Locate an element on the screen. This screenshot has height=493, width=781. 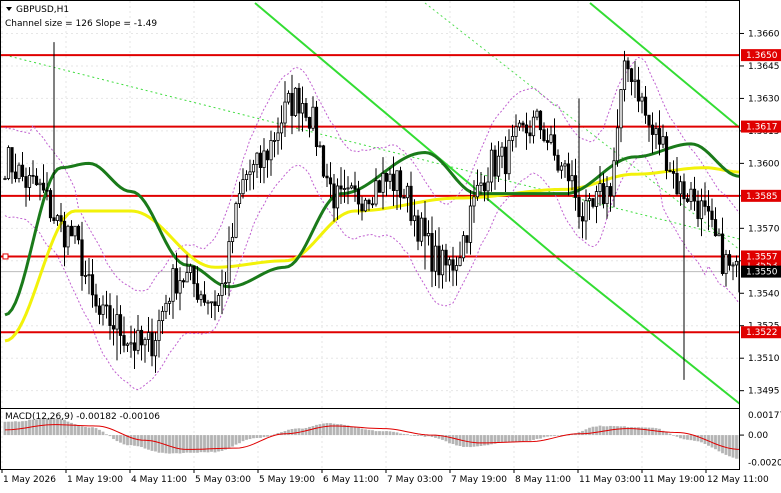
time-tick-label: 4 May 11:00 is located at coordinates (159, 480).